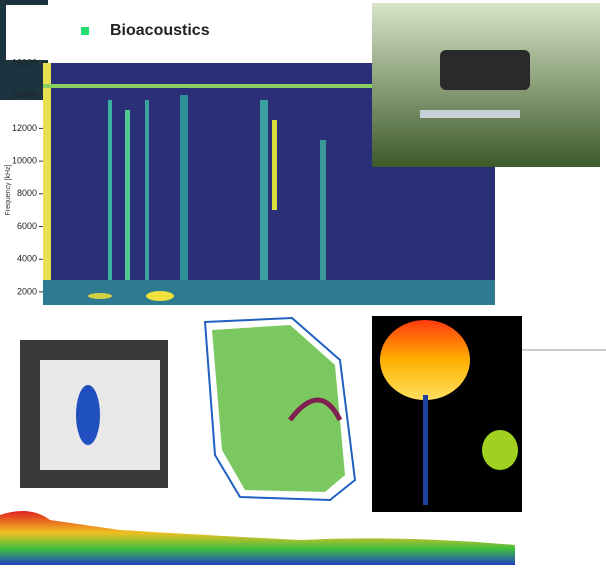  I want to click on bullet, so click(85, 31).